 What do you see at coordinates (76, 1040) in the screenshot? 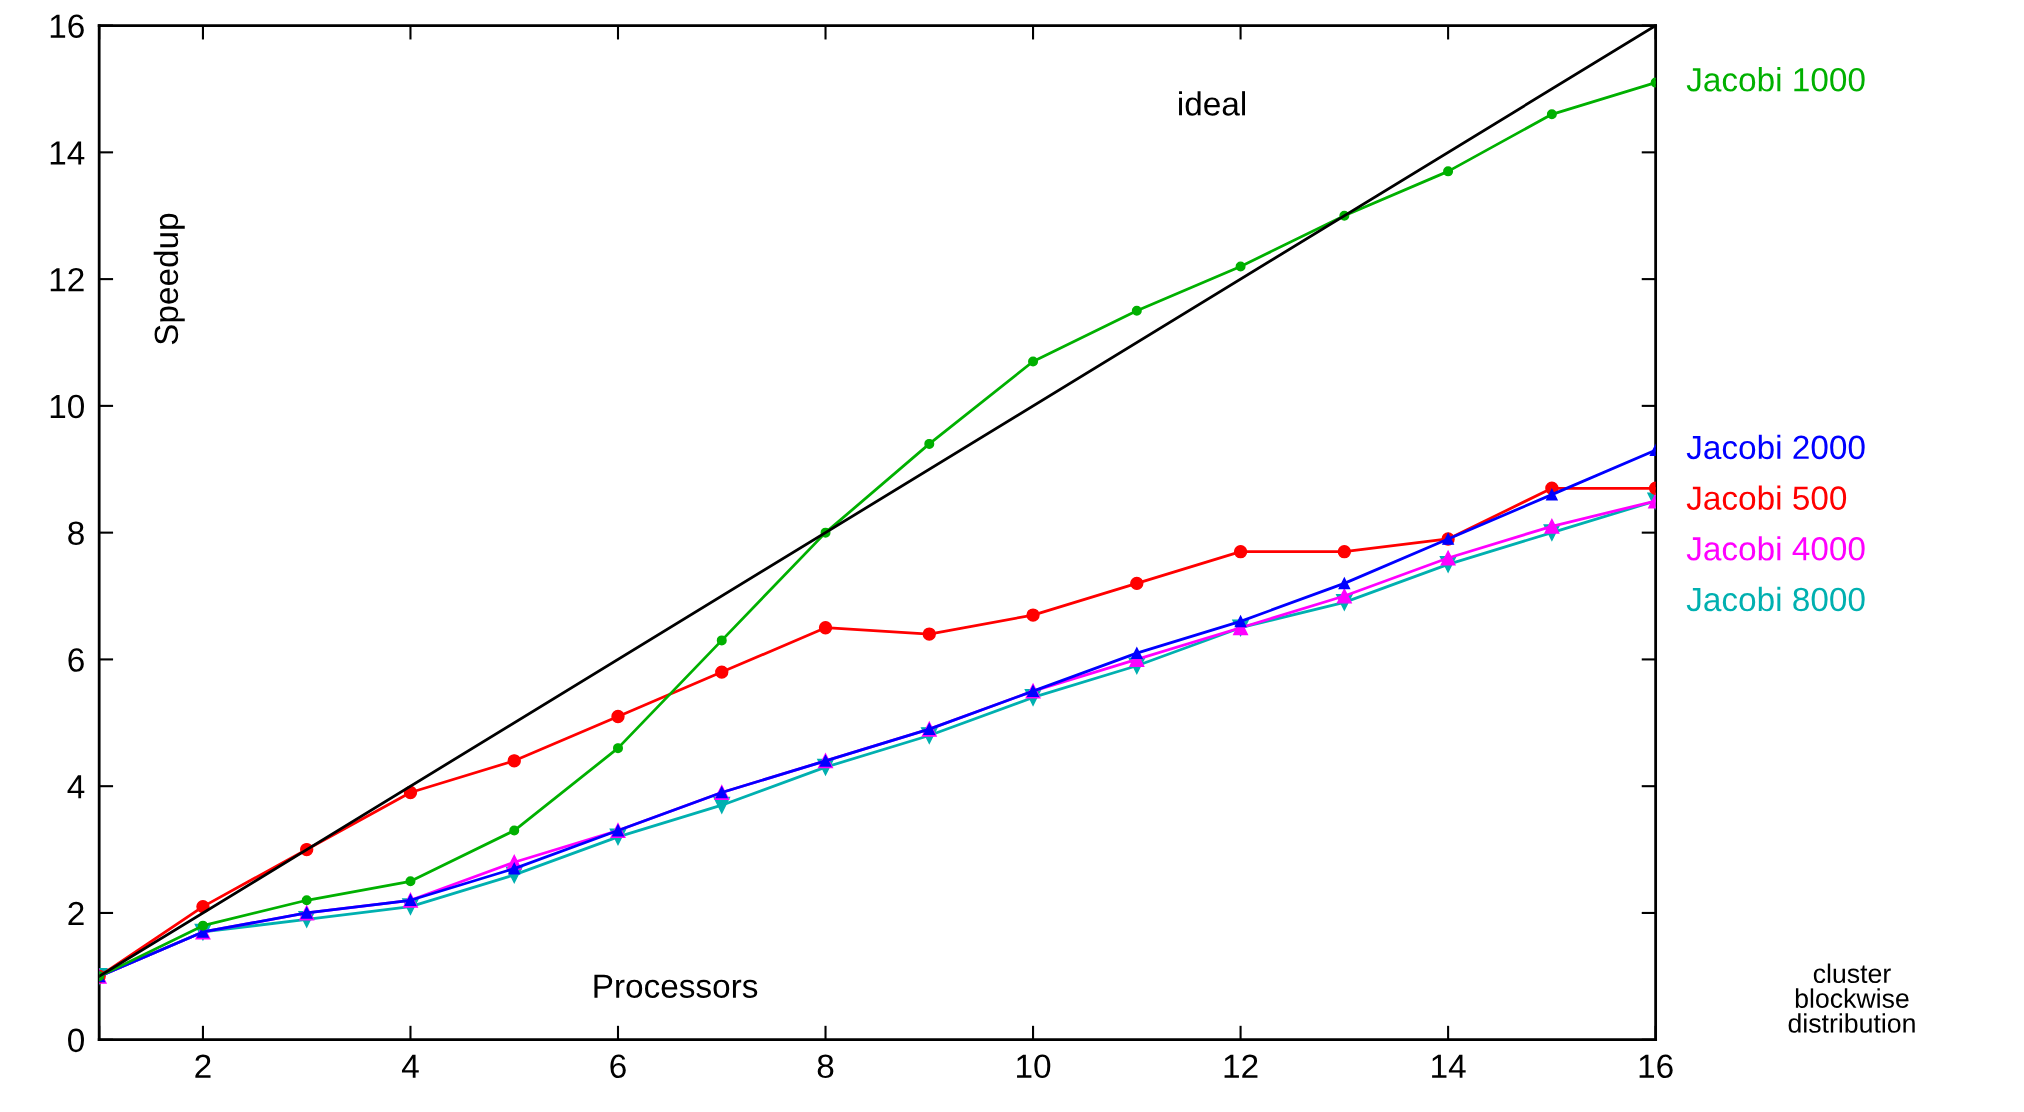
I see `y-tick-label: 0` at bounding box center [76, 1040].